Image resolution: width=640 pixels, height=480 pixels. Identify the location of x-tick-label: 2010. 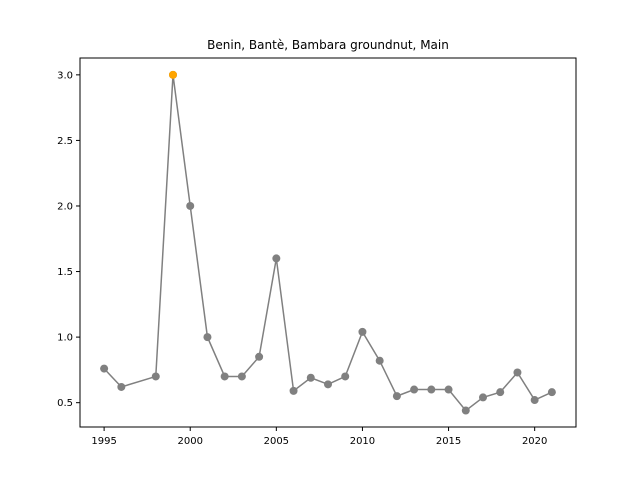
(362, 441).